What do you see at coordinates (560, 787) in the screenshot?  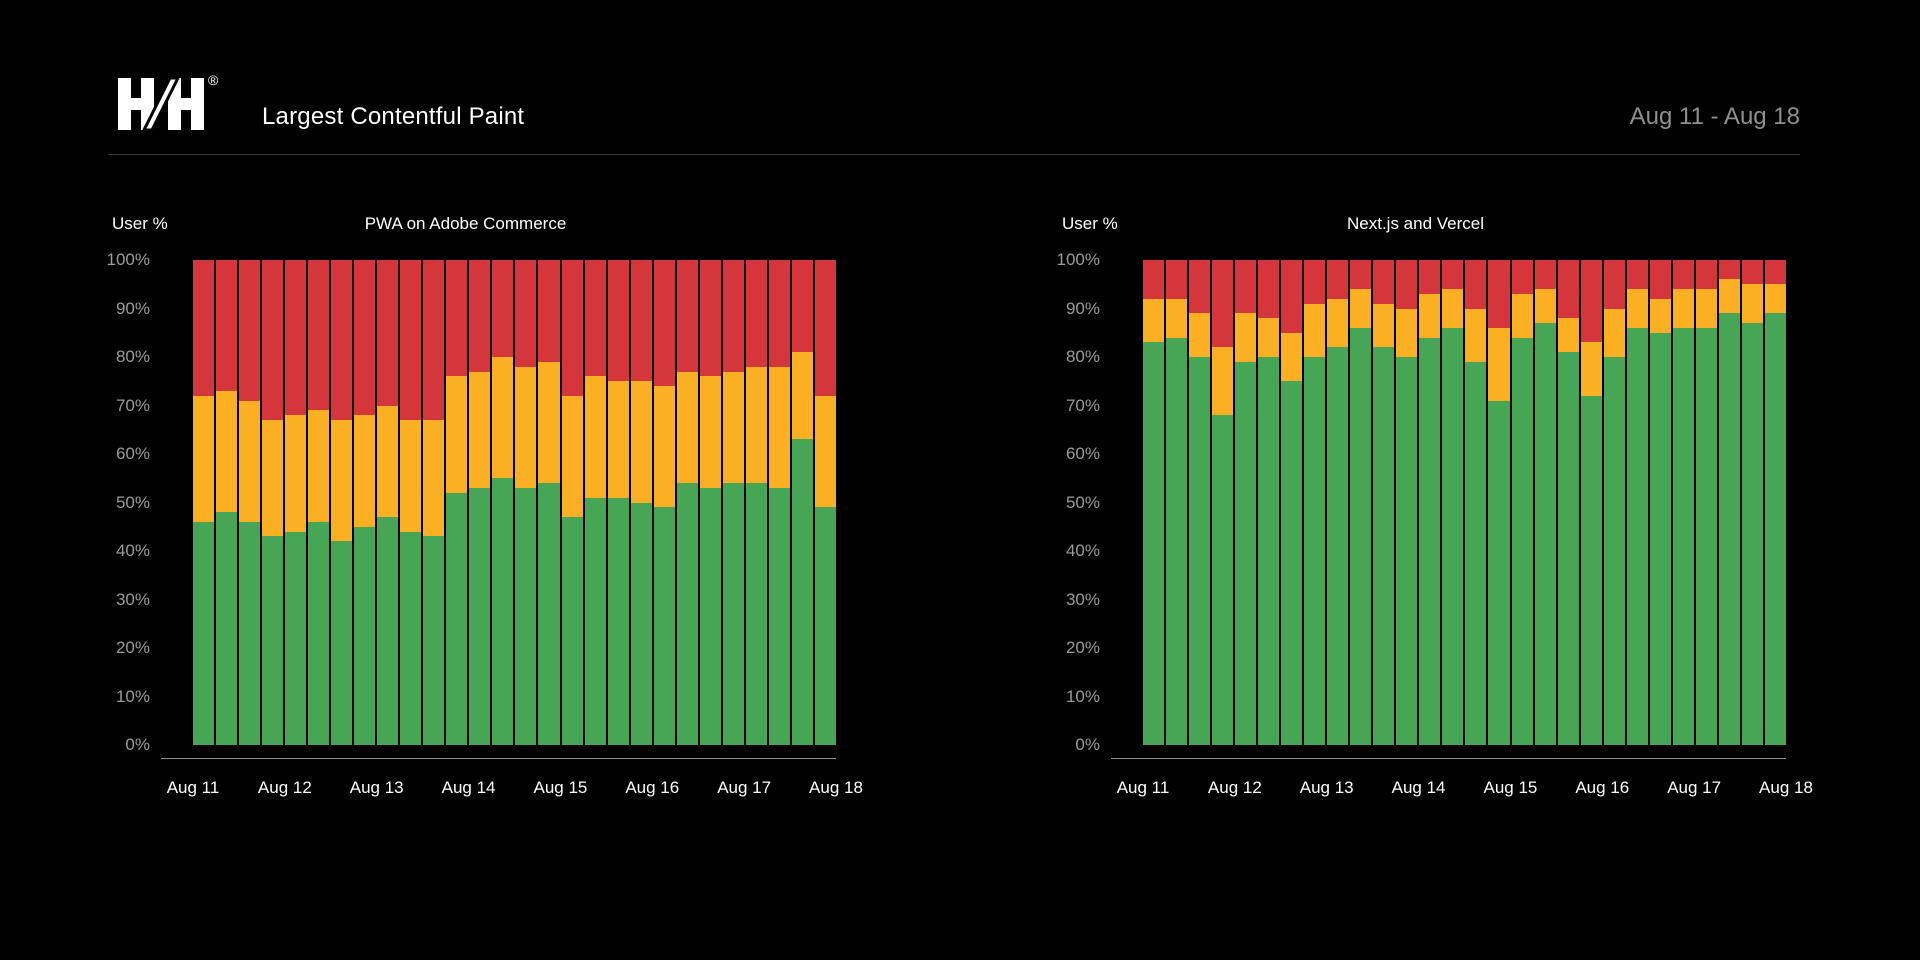 I see `x-axis-label: Aug 15` at bounding box center [560, 787].